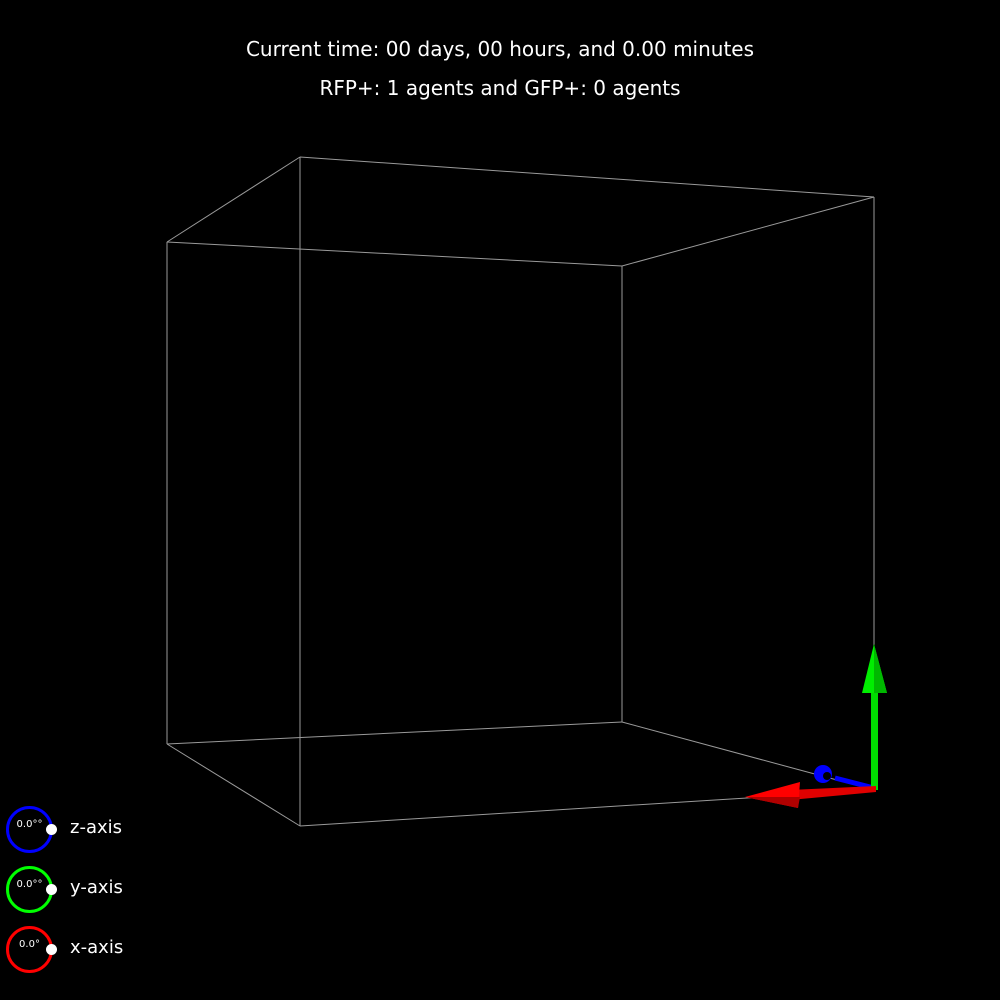 This screenshot has height=1000, width=1000. I want to click on z-axis-label: z-axis, so click(96, 827).